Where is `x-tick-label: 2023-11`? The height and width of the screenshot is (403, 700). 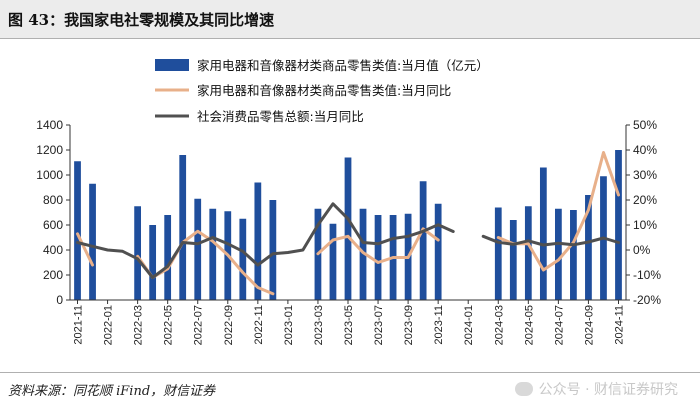 x-tick-label: 2023-11 is located at coordinates (439, 325).